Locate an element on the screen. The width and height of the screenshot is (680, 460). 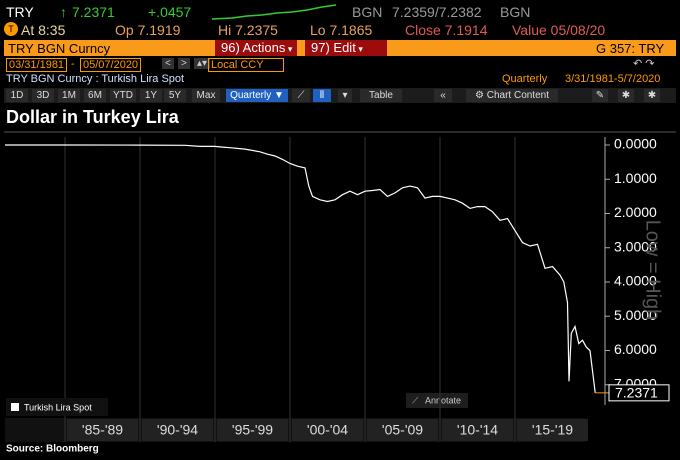
range-button: 1Y is located at coordinates (151, 95).